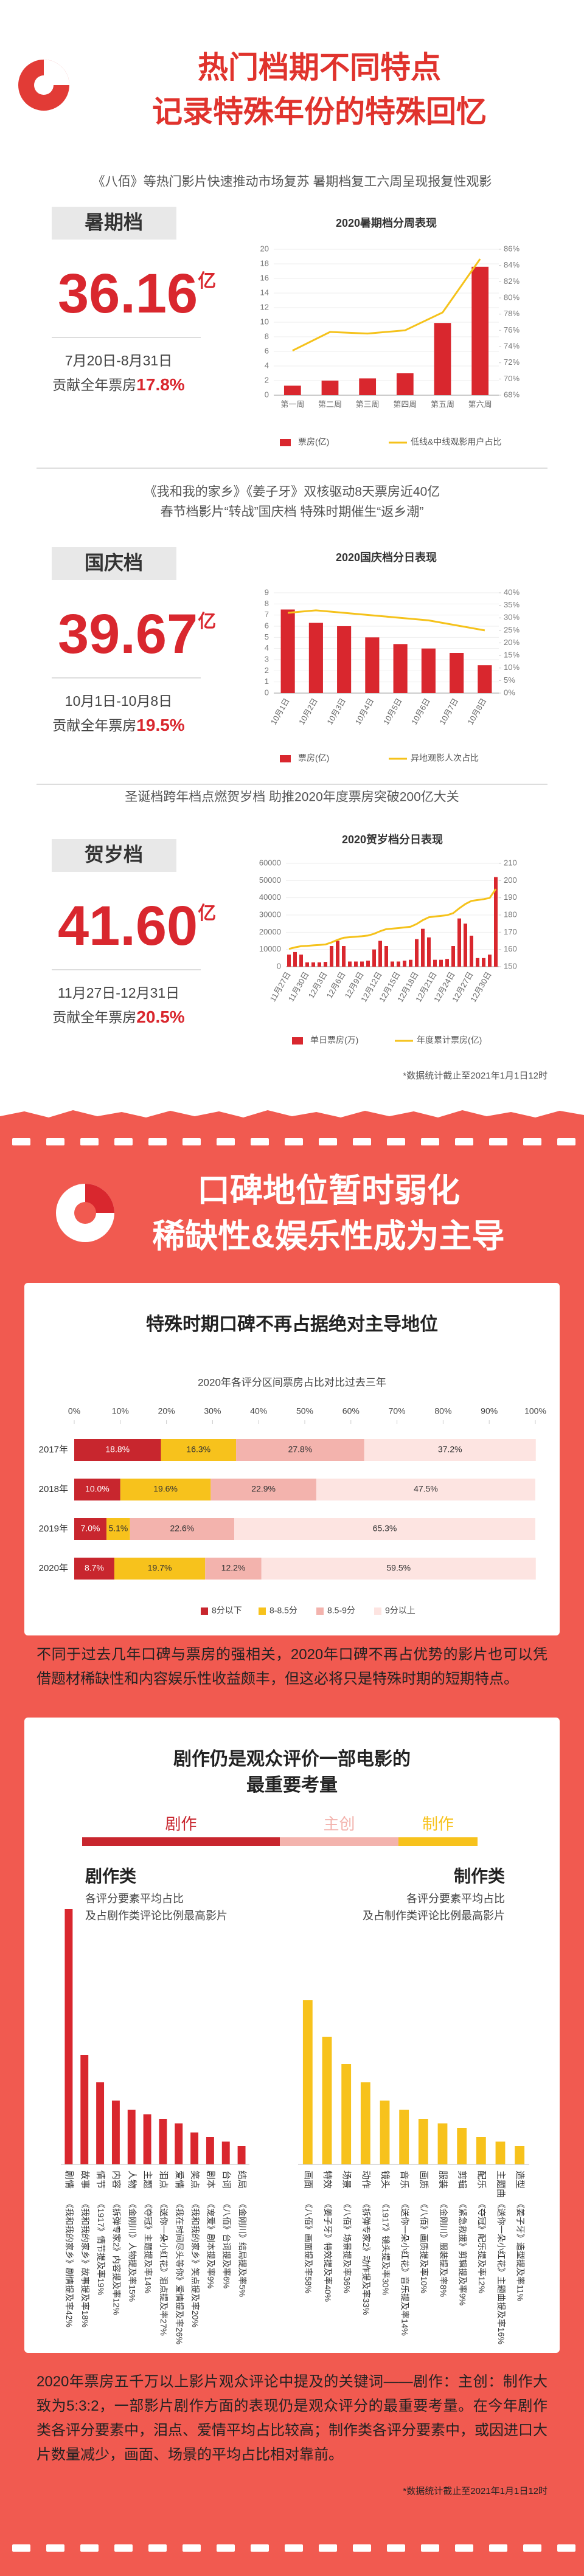 Image resolution: width=584 pixels, height=2576 pixels. I want to click on legend-label: 票房(亿), so click(313, 442).